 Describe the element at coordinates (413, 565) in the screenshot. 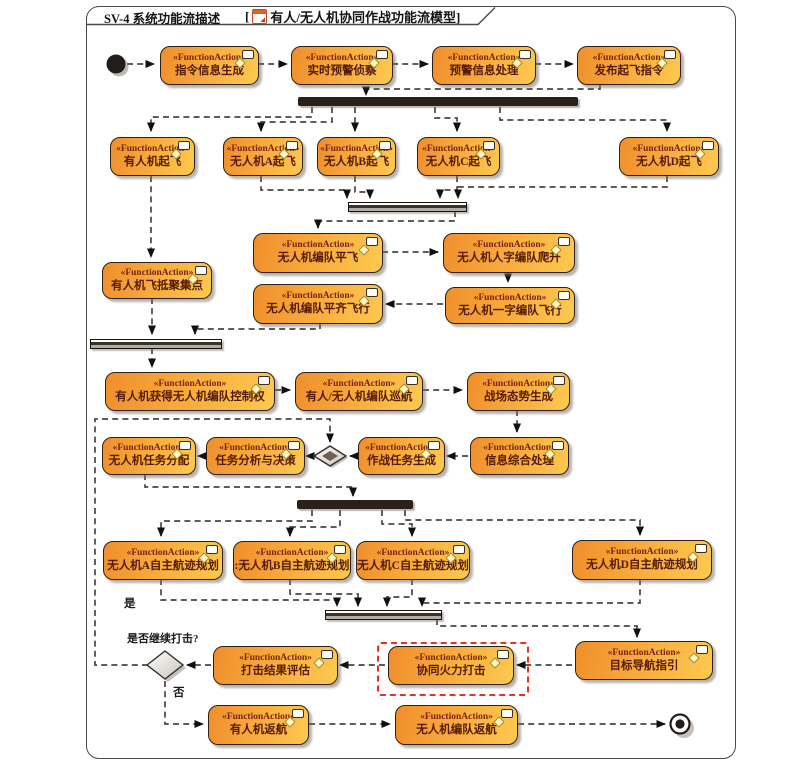

I see `action-label: 无人机C自主航迹规划` at that location.